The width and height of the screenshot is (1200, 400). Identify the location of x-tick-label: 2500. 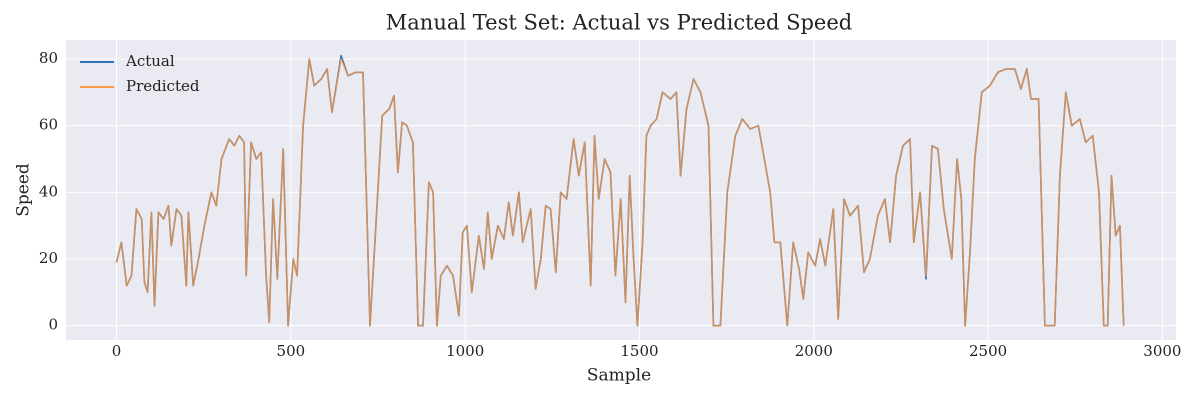
(988, 351).